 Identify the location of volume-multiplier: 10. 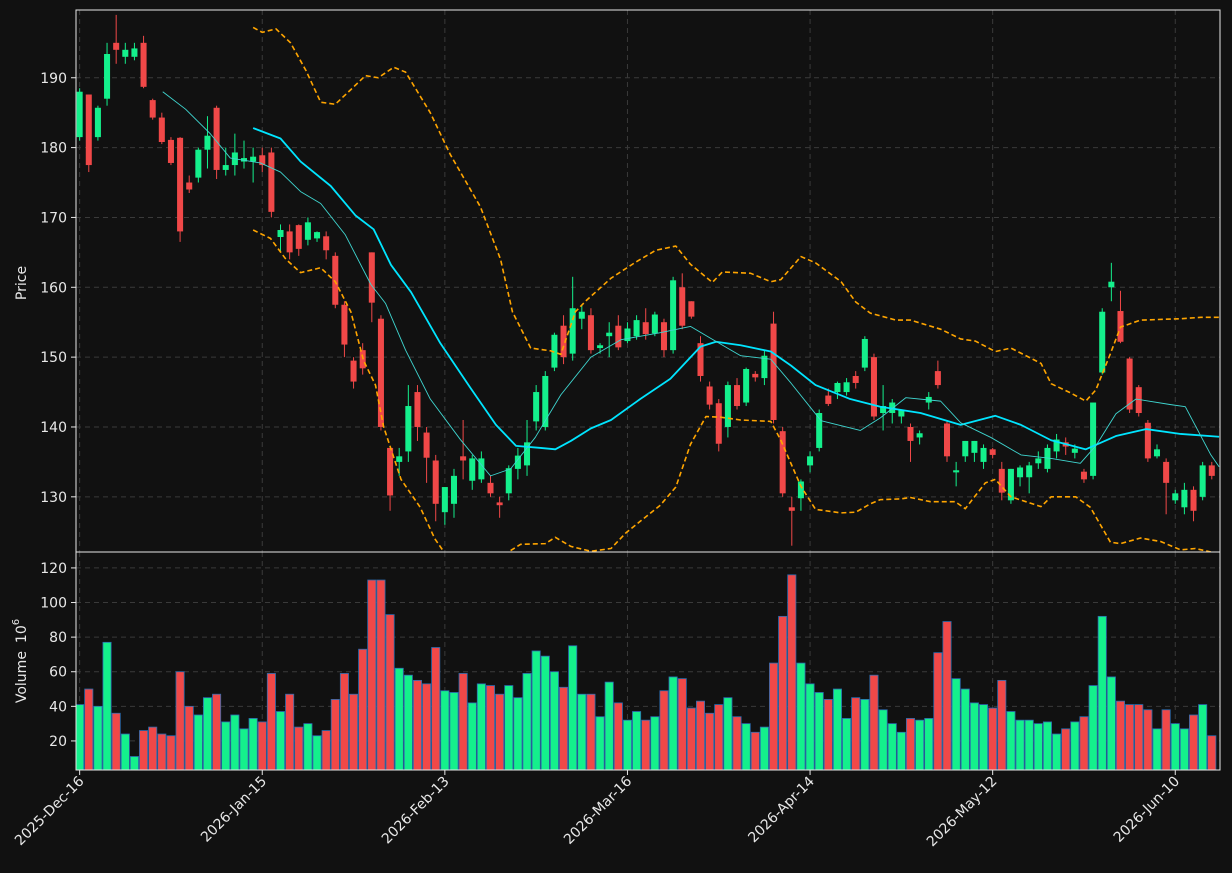
(22, 634).